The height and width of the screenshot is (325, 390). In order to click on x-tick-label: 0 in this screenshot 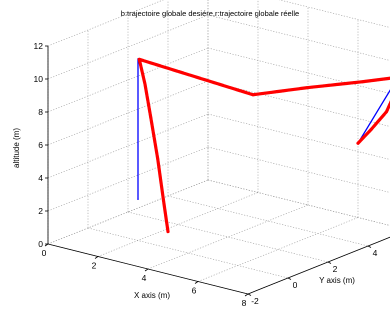, I will do `click(44, 253)`.